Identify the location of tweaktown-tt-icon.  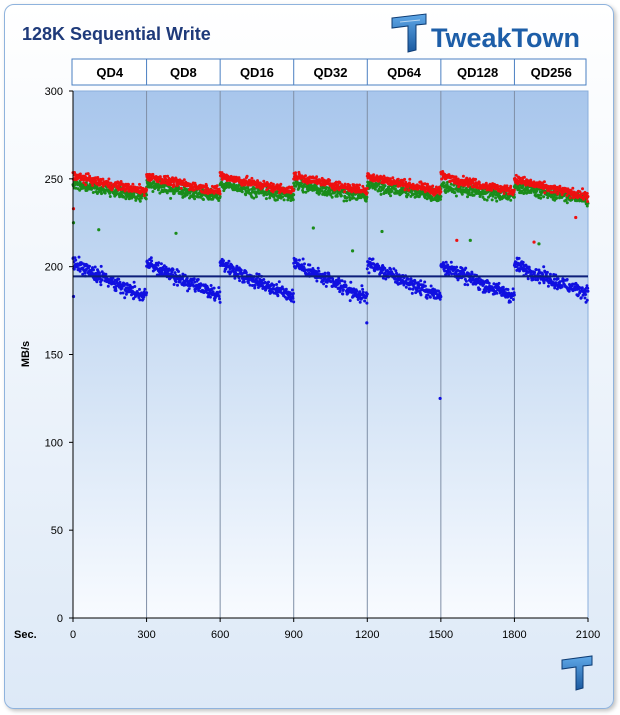
(409, 33).